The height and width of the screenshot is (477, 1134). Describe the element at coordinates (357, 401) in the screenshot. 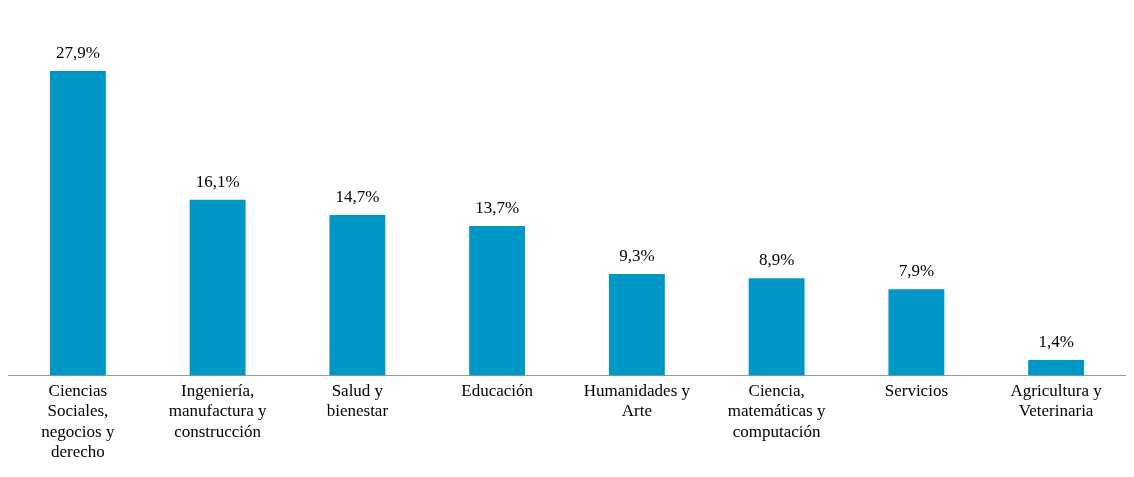

I see `x-tick-label: Salud y bienestar` at that location.